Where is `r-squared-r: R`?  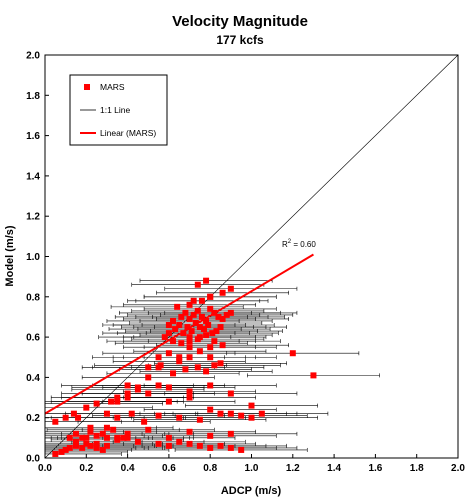 r-squared-r: R is located at coordinates (285, 244).